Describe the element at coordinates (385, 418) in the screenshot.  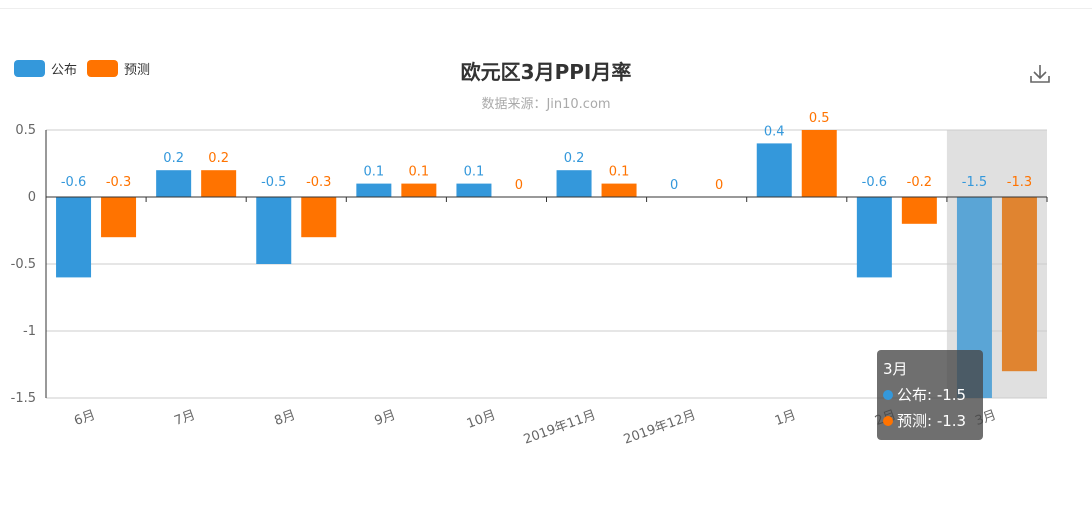
I see `x-tick-label: 9月` at that location.